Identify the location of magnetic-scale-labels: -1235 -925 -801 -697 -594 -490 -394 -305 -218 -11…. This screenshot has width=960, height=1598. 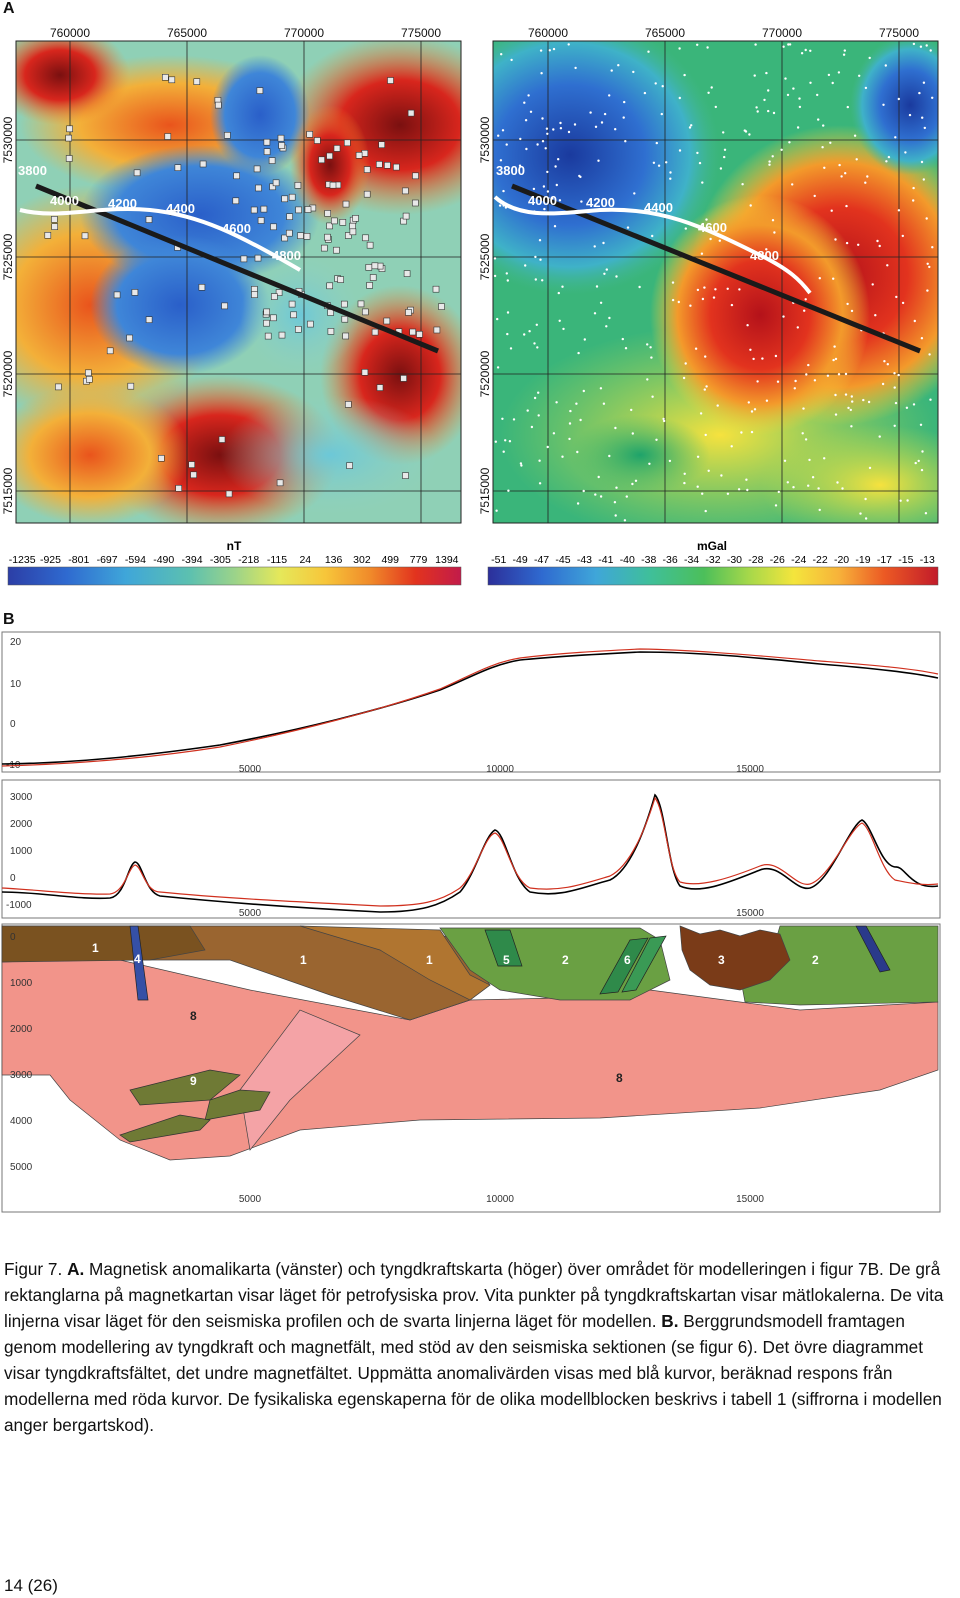
(234, 560).